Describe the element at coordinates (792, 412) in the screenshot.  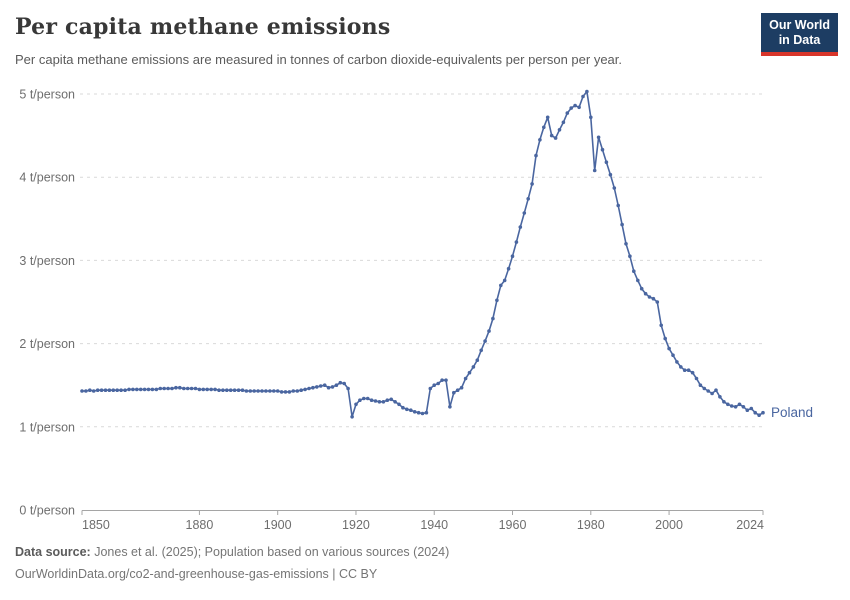
I see `series-label-poland: Poland` at that location.